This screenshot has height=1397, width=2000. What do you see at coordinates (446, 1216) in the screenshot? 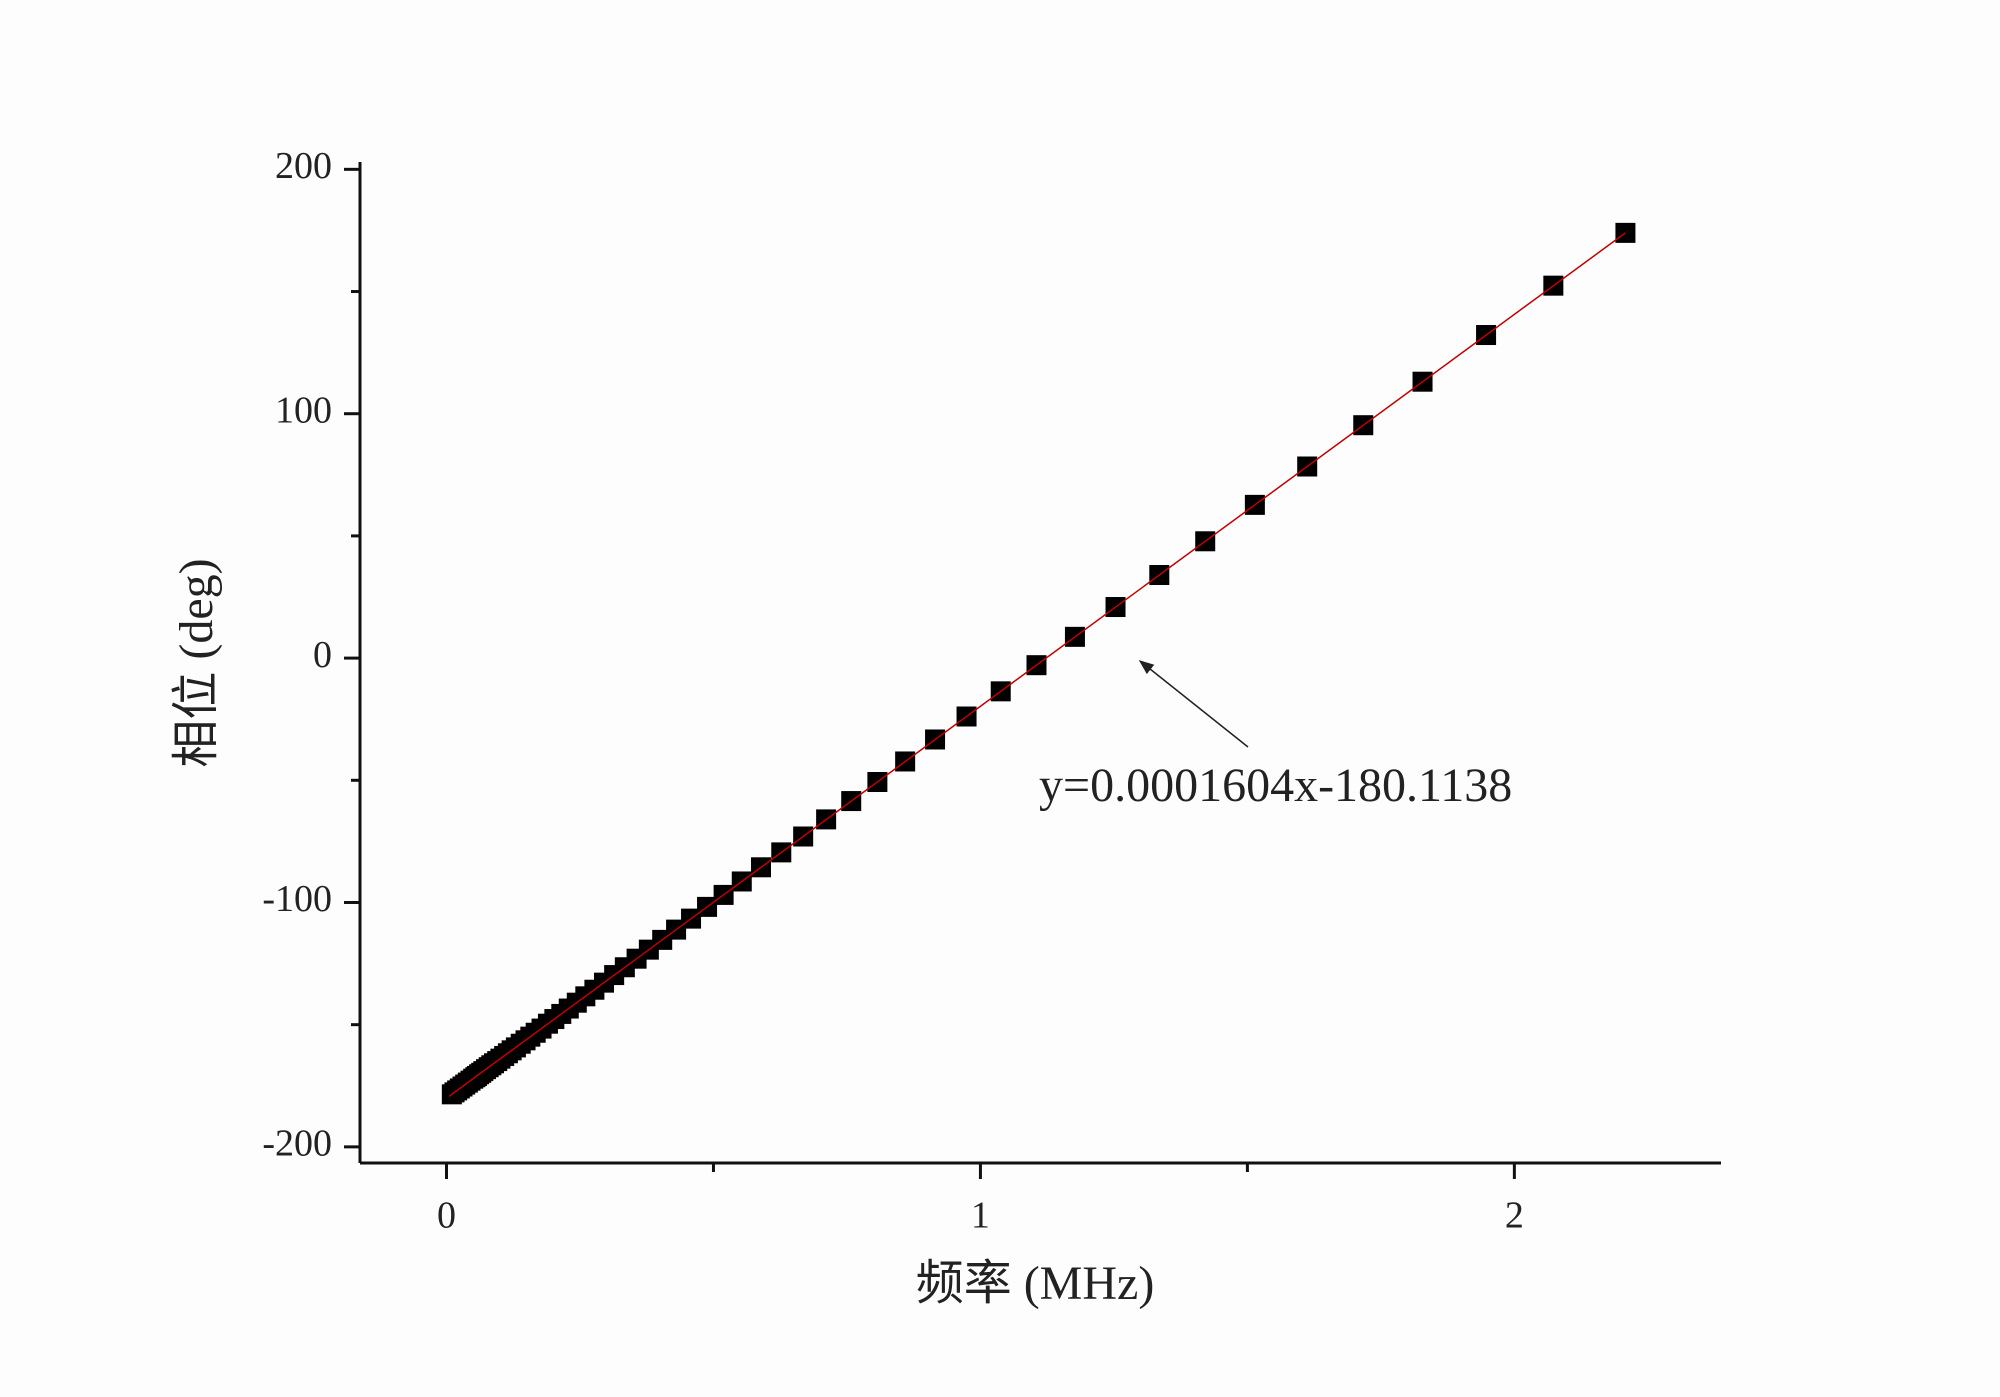
I see `x-tick-label: 0` at bounding box center [446, 1216].